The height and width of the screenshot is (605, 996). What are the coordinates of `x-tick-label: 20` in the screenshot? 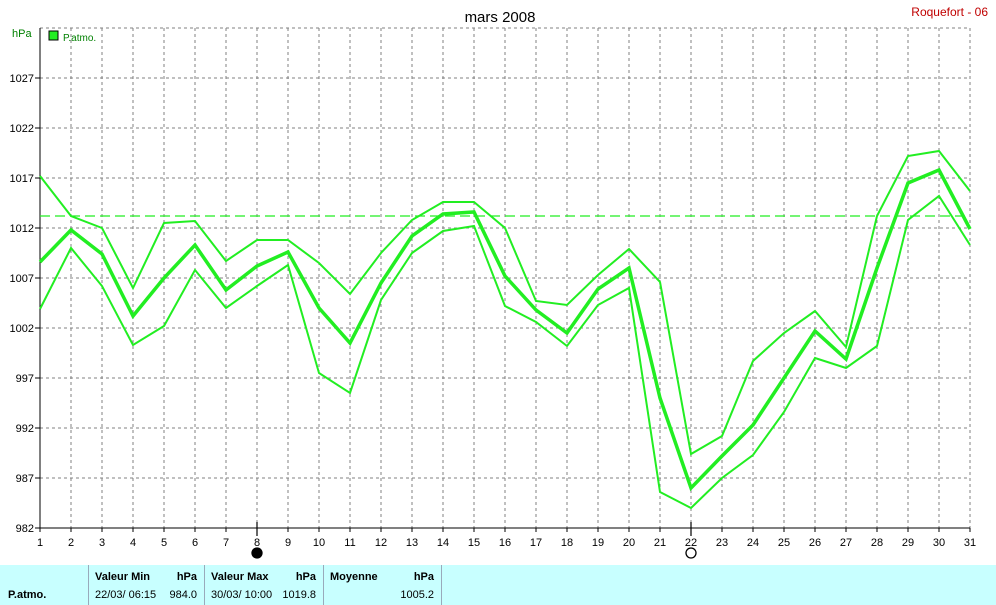 It's located at (629, 543).